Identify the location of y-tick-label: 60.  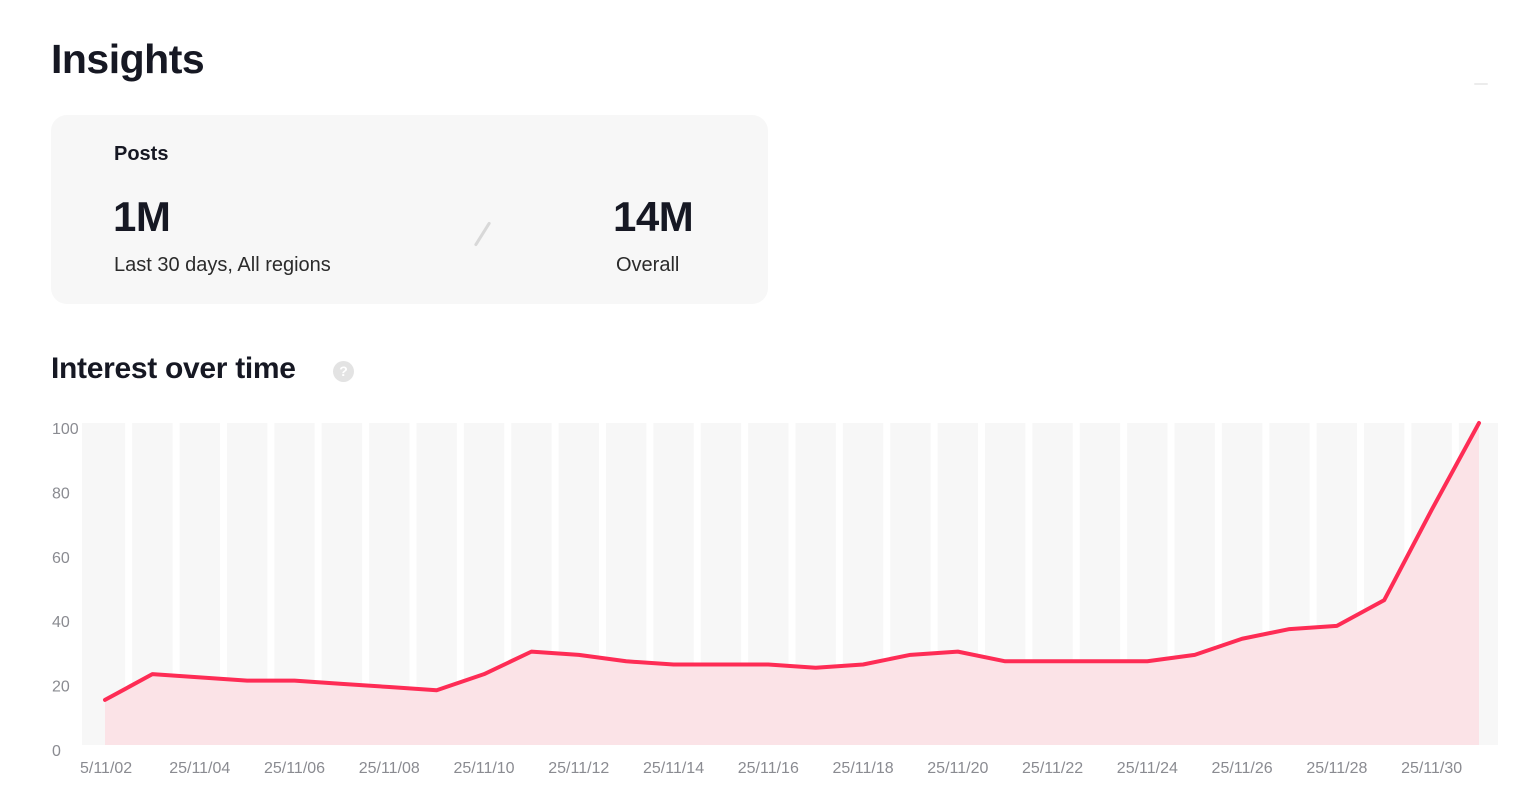
(61, 558).